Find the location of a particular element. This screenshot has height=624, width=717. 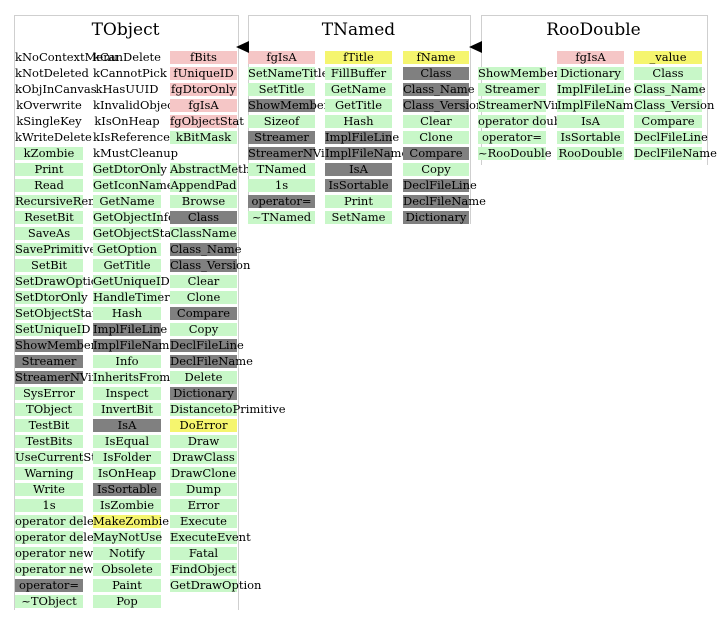

member-cell: IsOnHeap is located at coordinates (127, 473).